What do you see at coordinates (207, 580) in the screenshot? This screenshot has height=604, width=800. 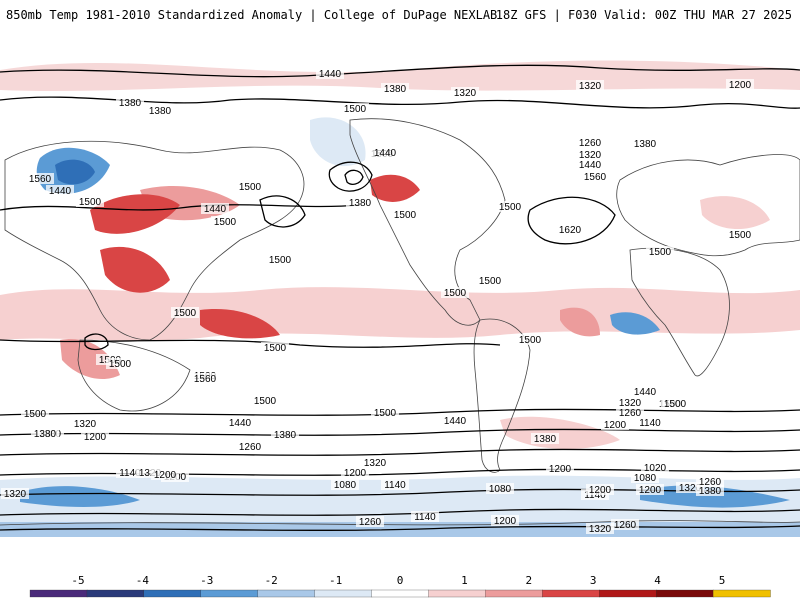 I see `colorbar-tick-label: -3` at bounding box center [207, 580].